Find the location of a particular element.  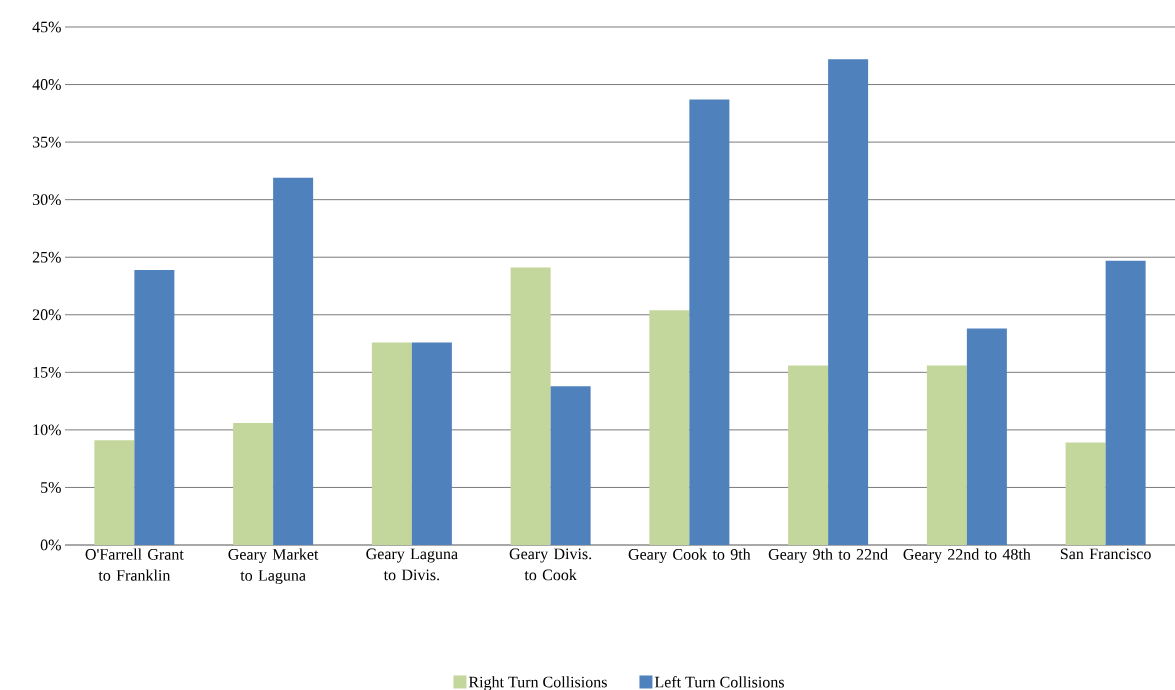

legend-label: Right Turn Collisions is located at coordinates (537, 683).